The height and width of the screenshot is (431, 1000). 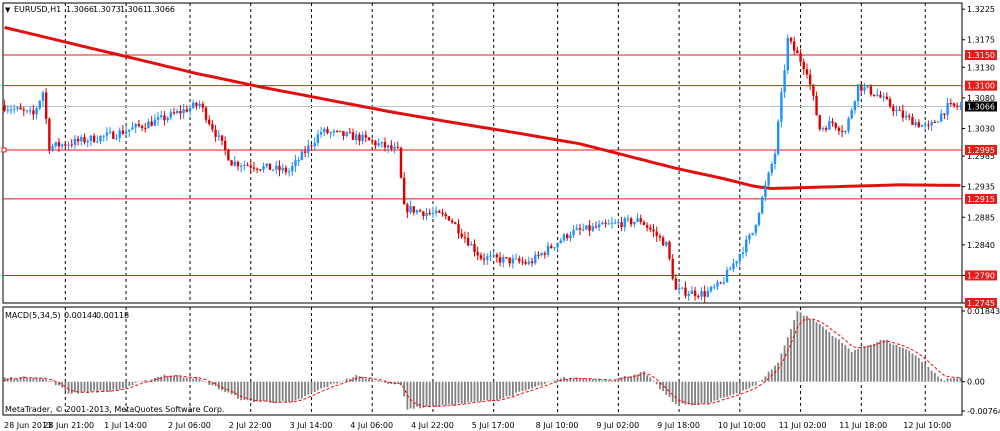 What do you see at coordinates (80, 315) in the screenshot?
I see `macd-value: 0.00144` at bounding box center [80, 315].